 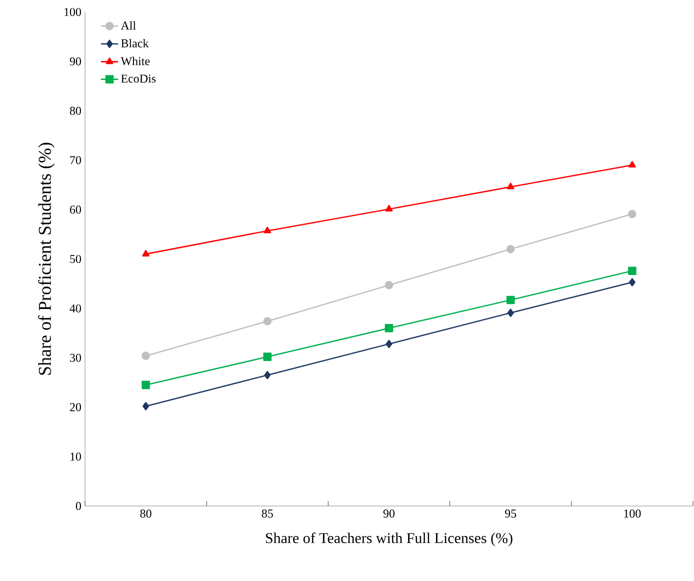 I want to click on x-axis-title: Share of Teachers with Full Licenses (%), so click(x=389, y=539).